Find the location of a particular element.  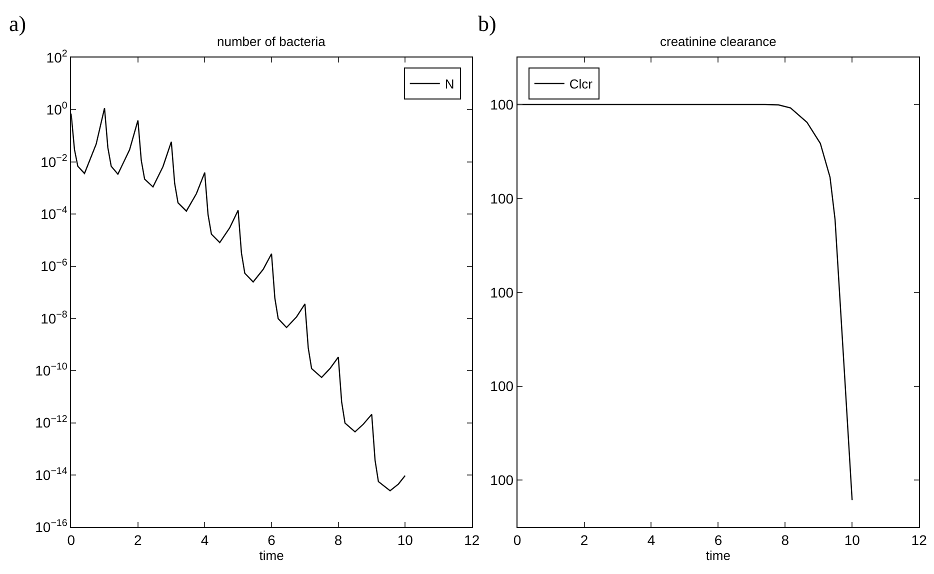

y-tick-label: 10$^{−12}$ is located at coordinates (51, 422).